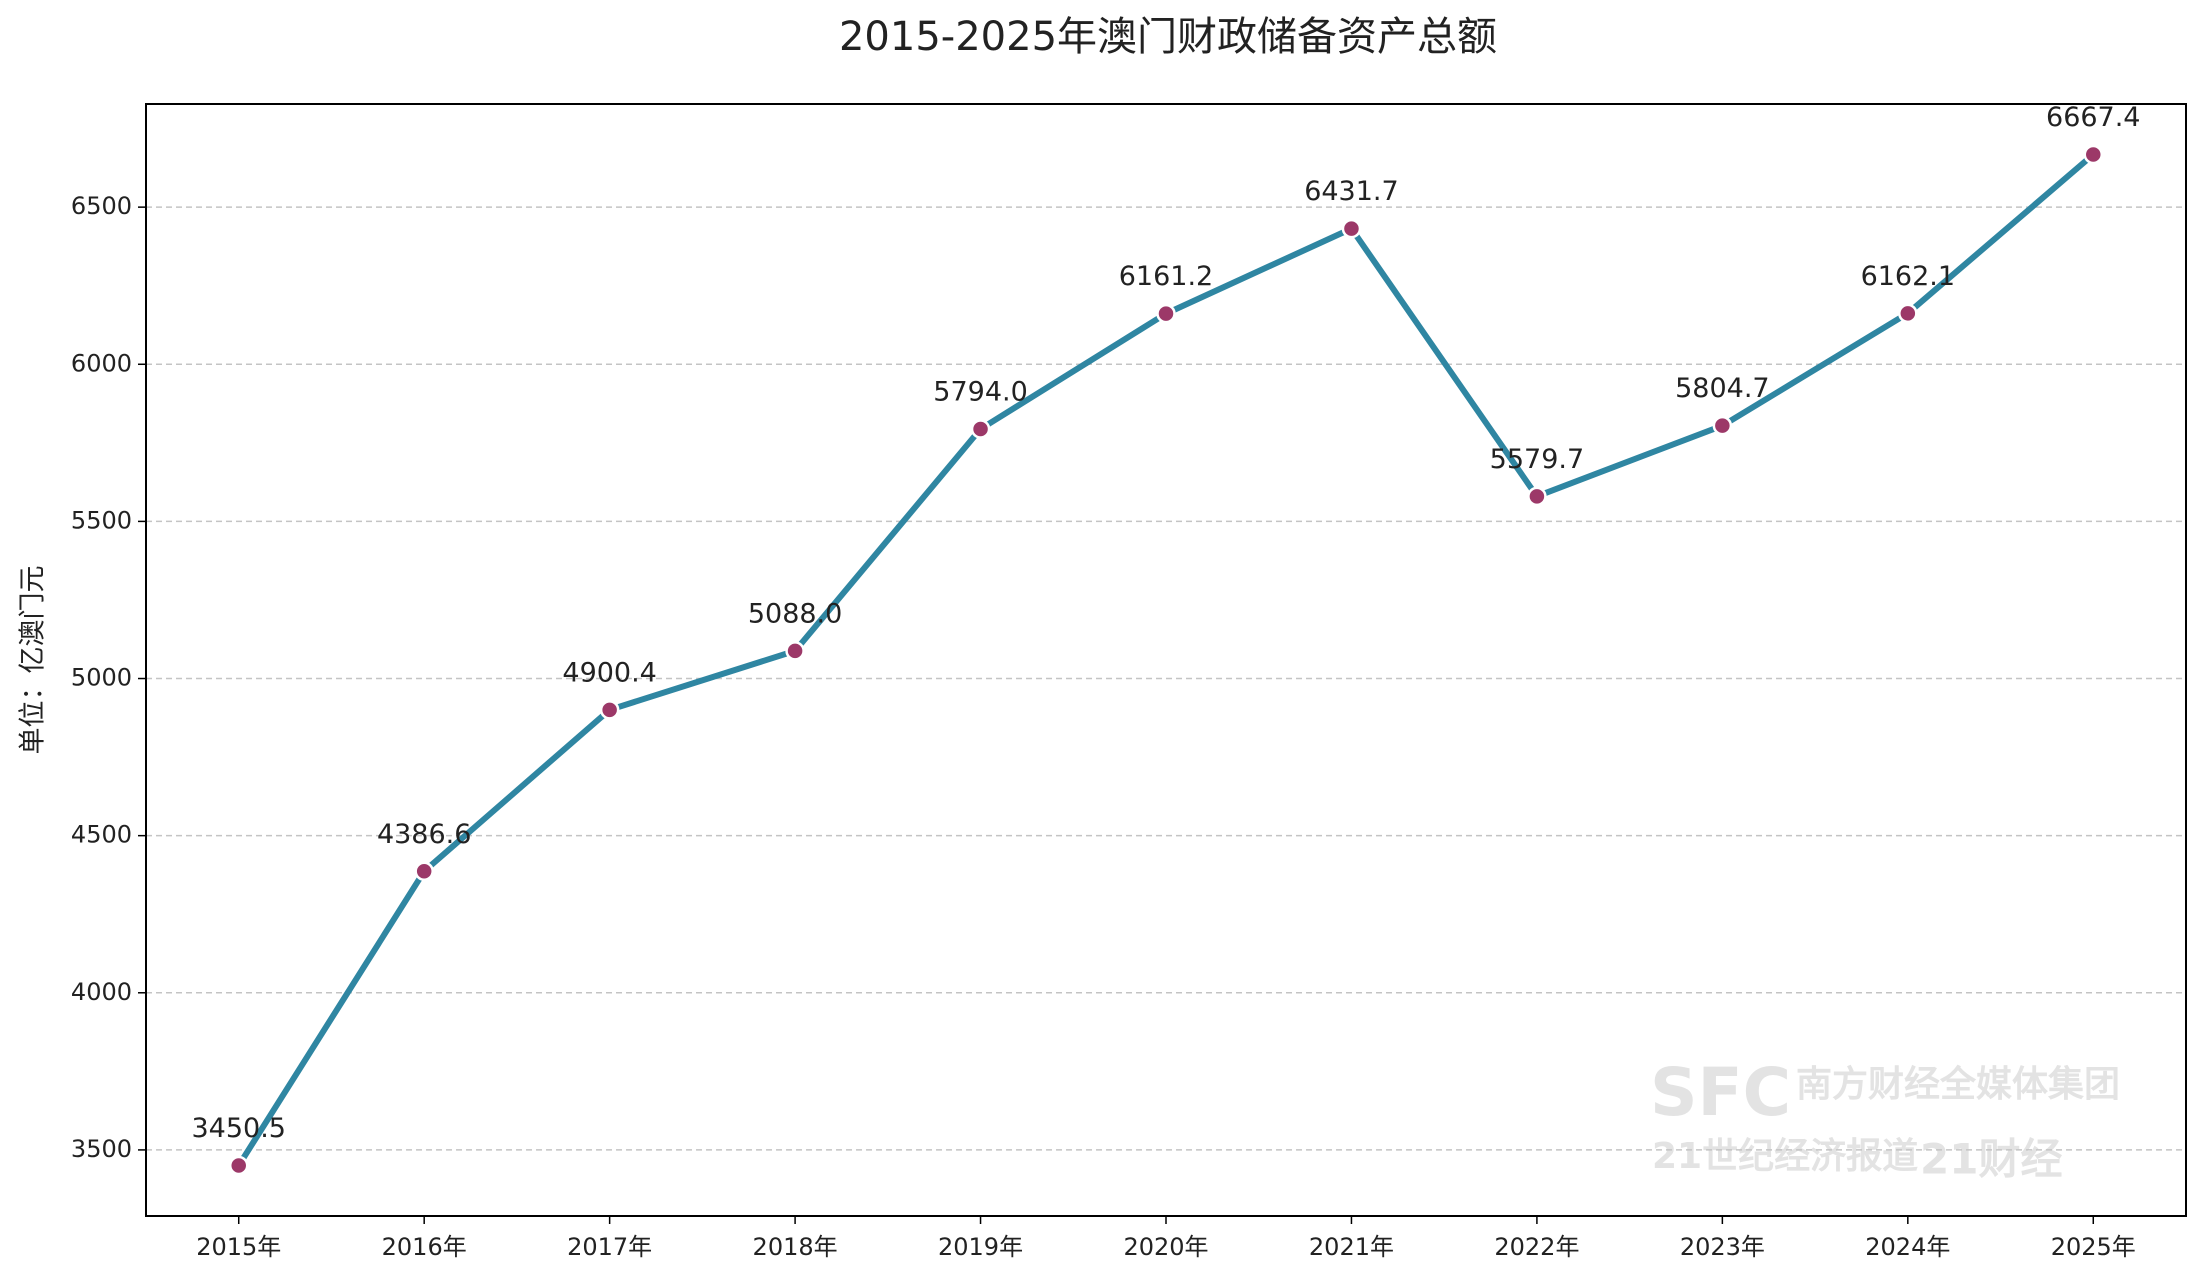 Image resolution: width=2206 pixels, height=1280 pixels. Describe the element at coordinates (424, 834) in the screenshot. I see `data-label: 4386.6` at that location.